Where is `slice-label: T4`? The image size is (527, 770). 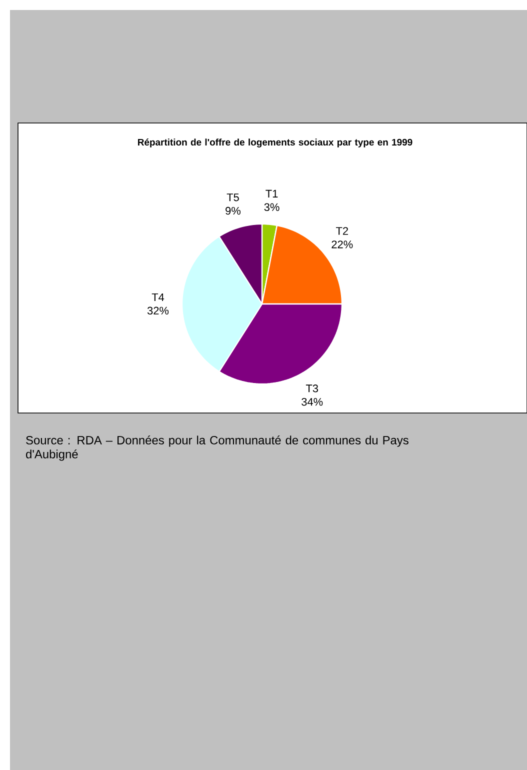 slice-label: T4 is located at coordinates (158, 297).